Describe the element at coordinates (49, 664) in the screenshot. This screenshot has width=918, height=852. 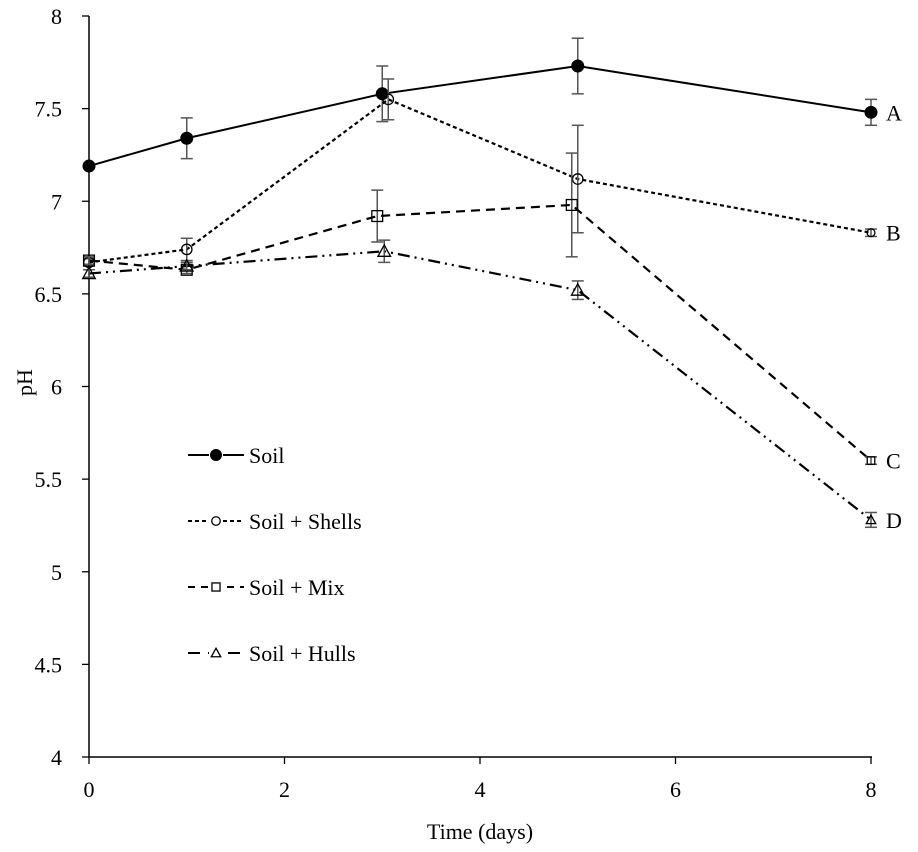
I see `y-tick-label: 4.5` at that location.